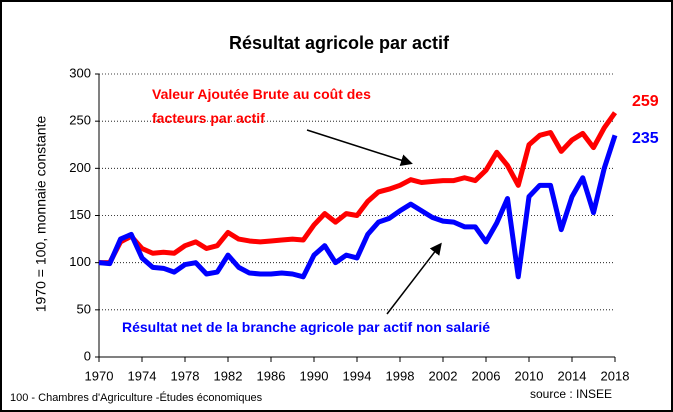  Describe the element at coordinates (314, 375) in the screenshot. I see `x-tick-label: 1990` at that location.